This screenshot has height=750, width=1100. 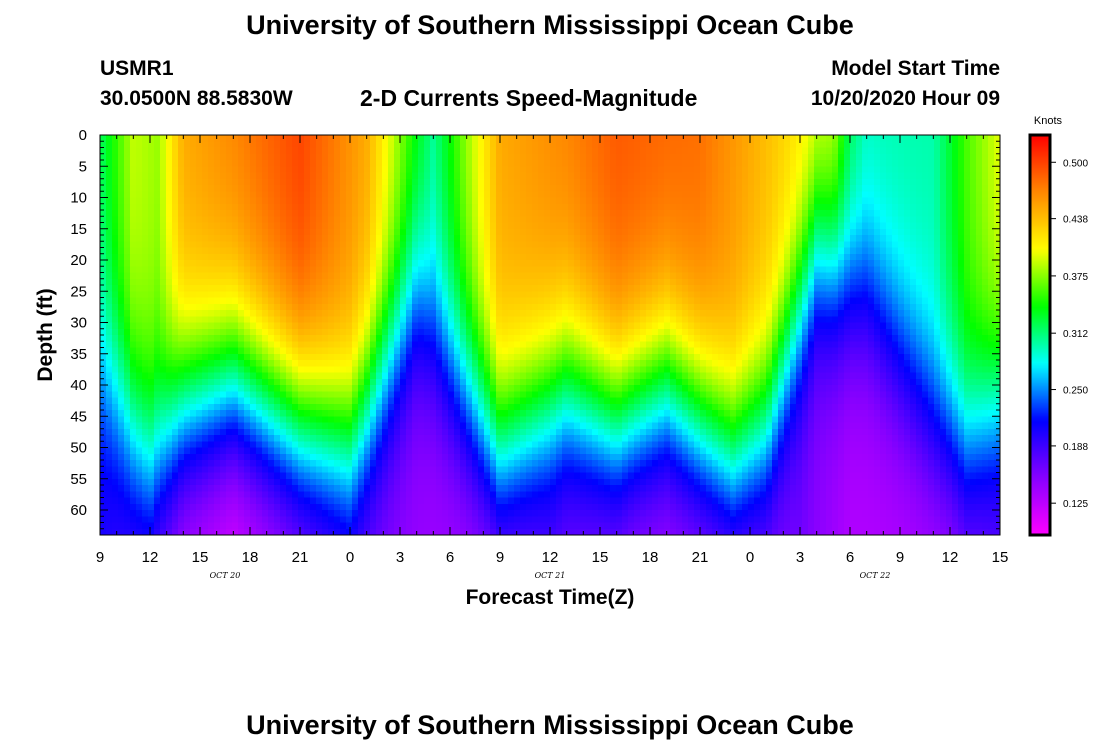 I want to click on colorbar-tick-label: 0.438, so click(x=1075, y=220).